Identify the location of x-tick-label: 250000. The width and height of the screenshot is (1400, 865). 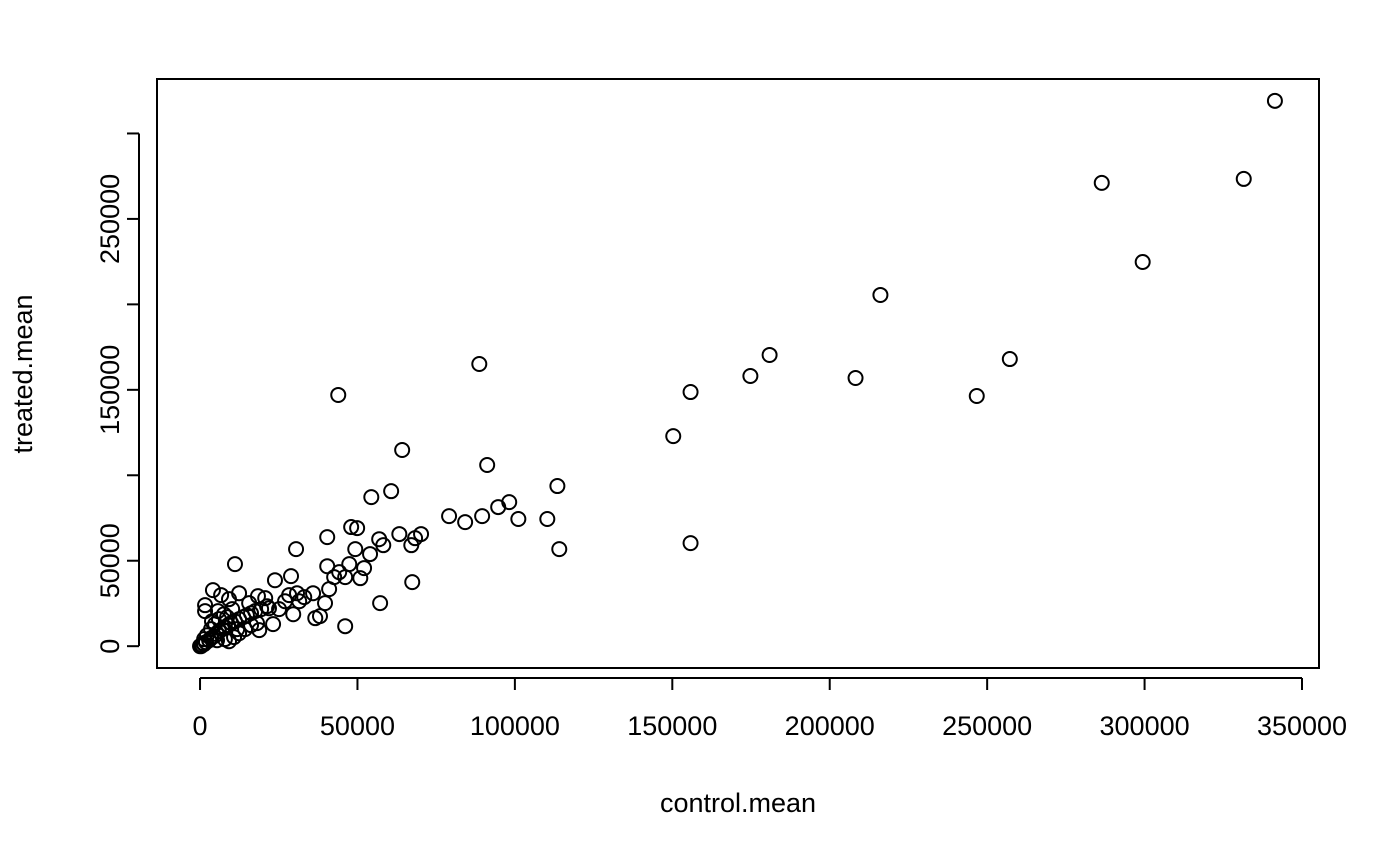
(987, 726).